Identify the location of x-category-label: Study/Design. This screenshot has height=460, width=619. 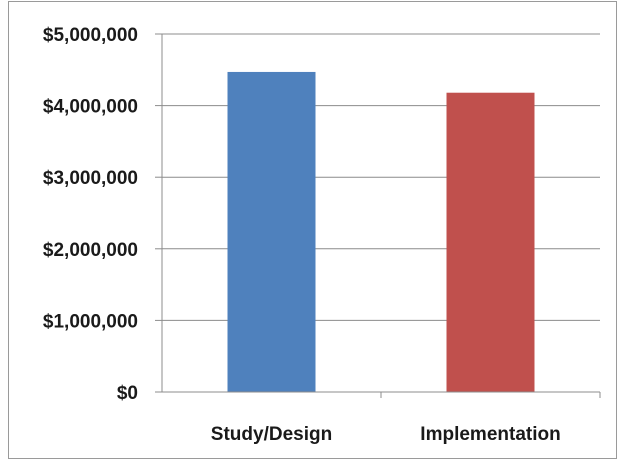
(271, 434).